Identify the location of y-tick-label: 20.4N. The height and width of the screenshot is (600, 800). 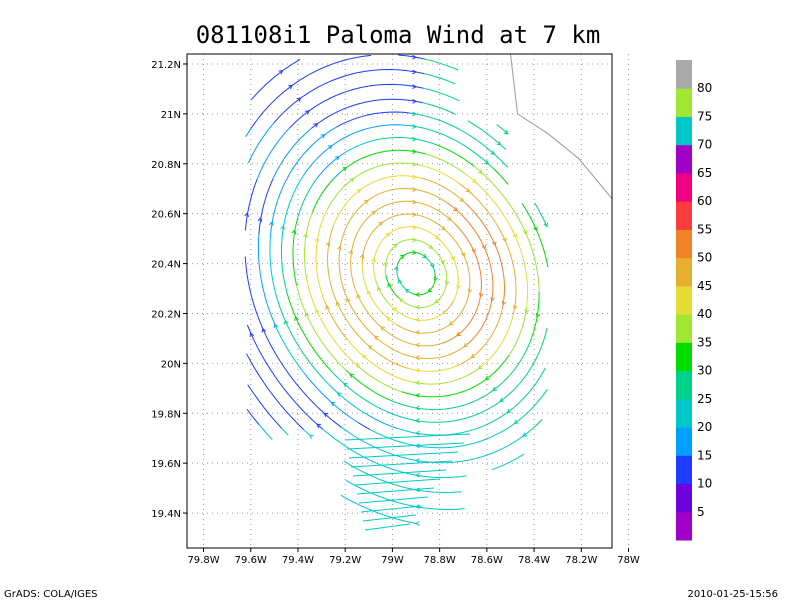
(166, 265).